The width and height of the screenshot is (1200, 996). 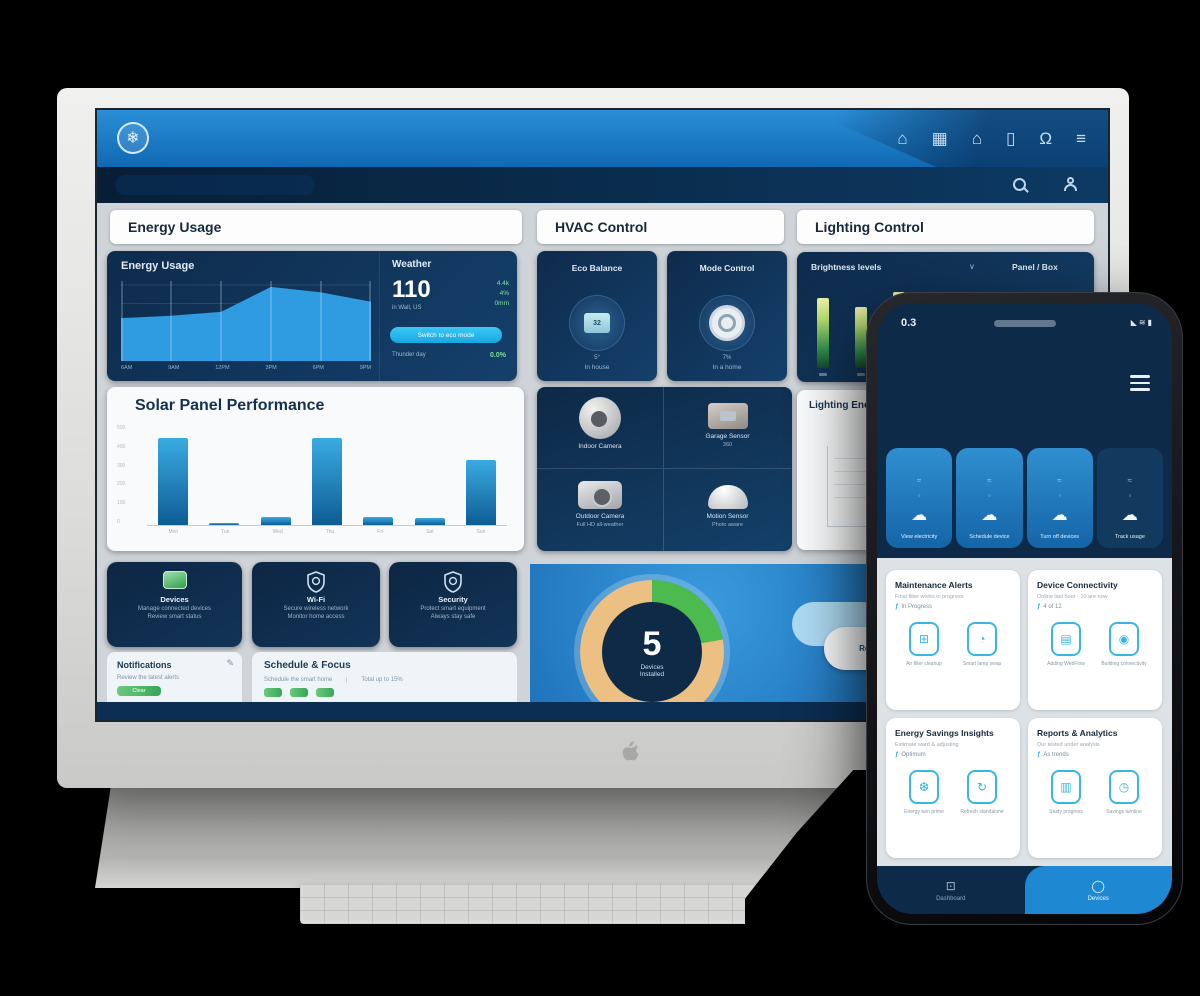 What do you see at coordinates (174, 368) in the screenshot?
I see `energy-x-label: 9AM` at bounding box center [174, 368].